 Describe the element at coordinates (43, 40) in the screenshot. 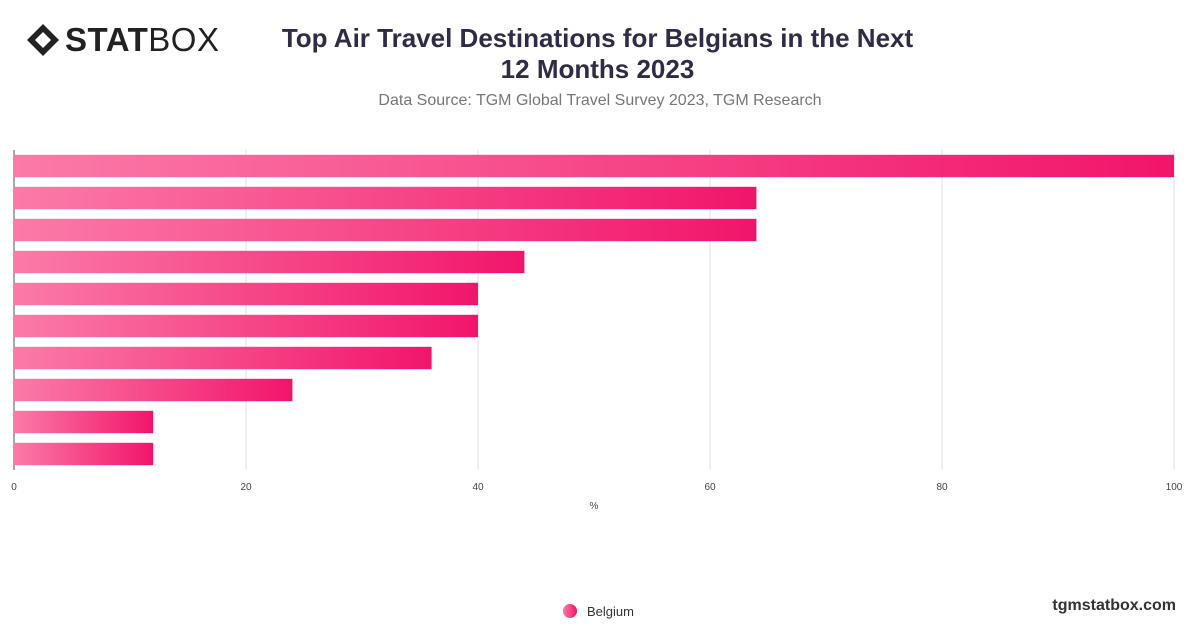

I see `statbox-diamond-icon` at that location.